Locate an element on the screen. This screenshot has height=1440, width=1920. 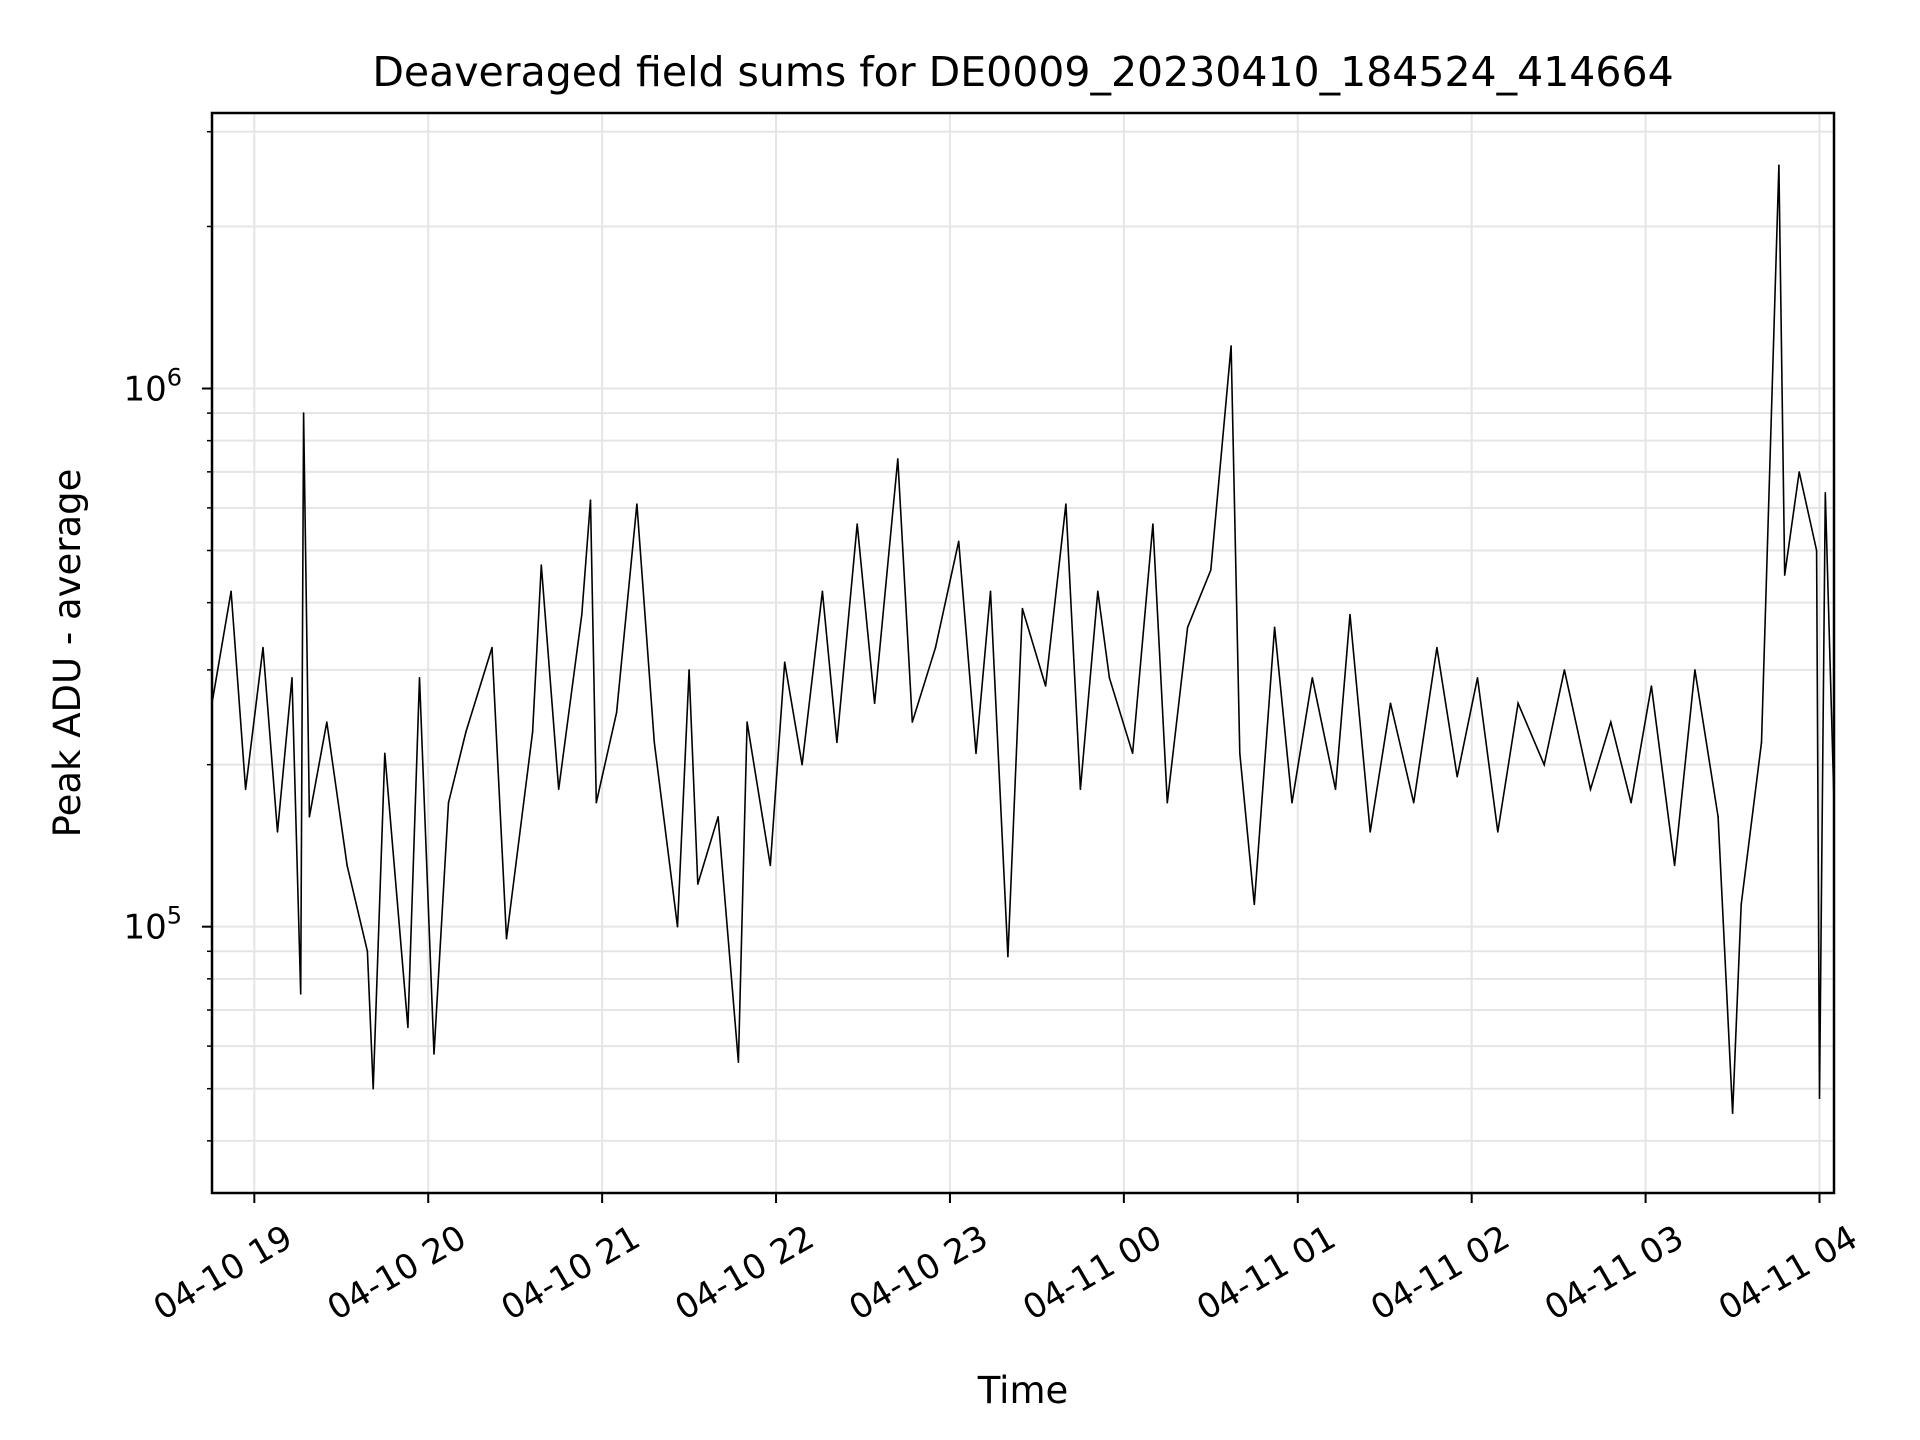
y-axis-label: Peak ADU - average is located at coordinates (67, 653).